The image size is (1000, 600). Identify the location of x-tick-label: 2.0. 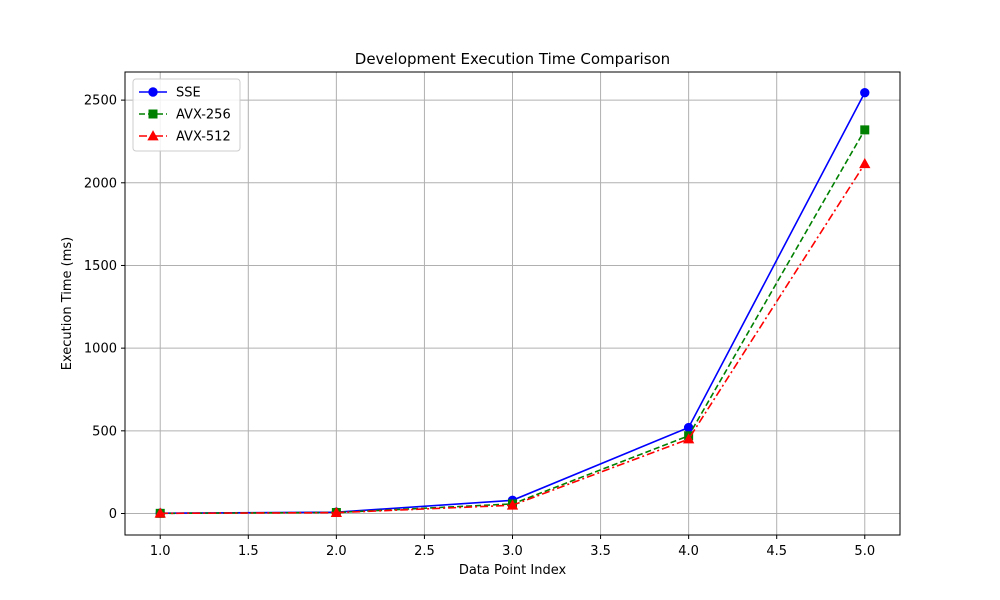
(336, 551).